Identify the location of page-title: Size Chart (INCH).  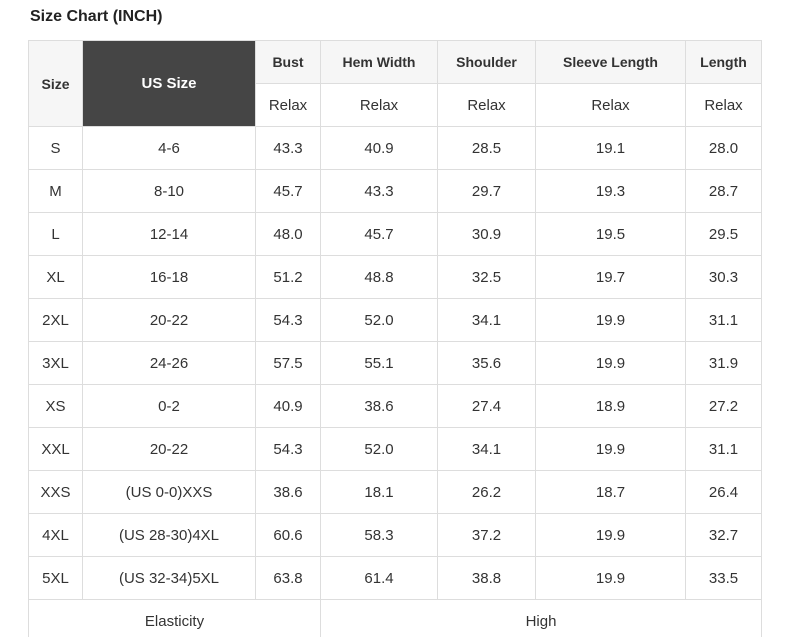
(96, 16).